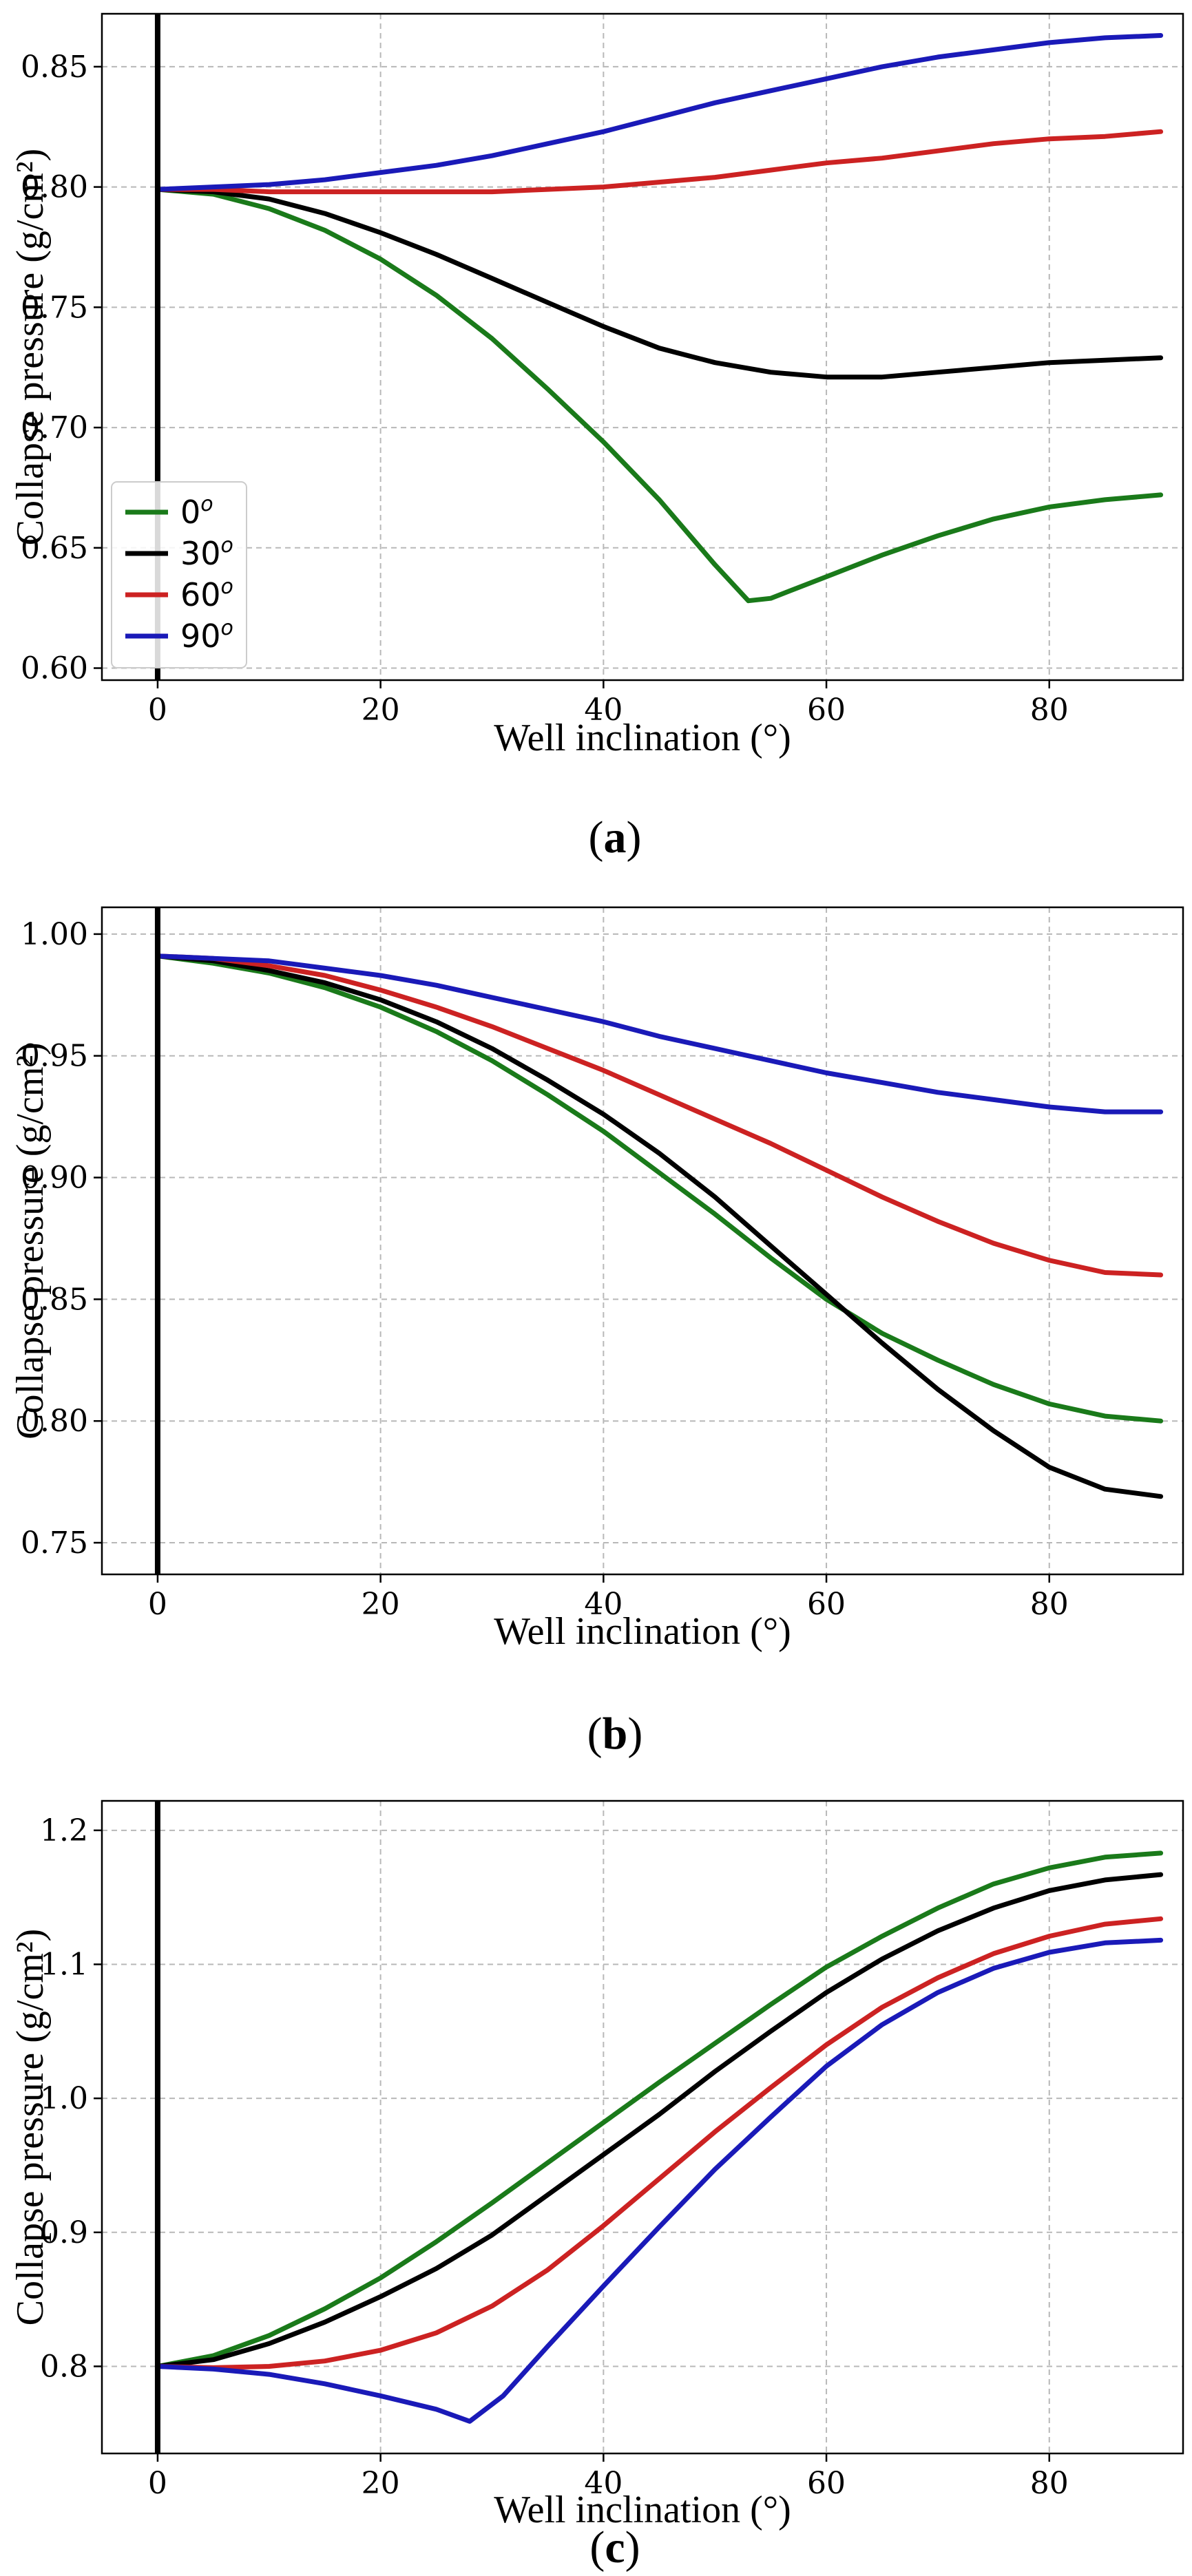  What do you see at coordinates (55, 549) in the screenshot?
I see `y-tick-label: 0.65` at bounding box center [55, 549].